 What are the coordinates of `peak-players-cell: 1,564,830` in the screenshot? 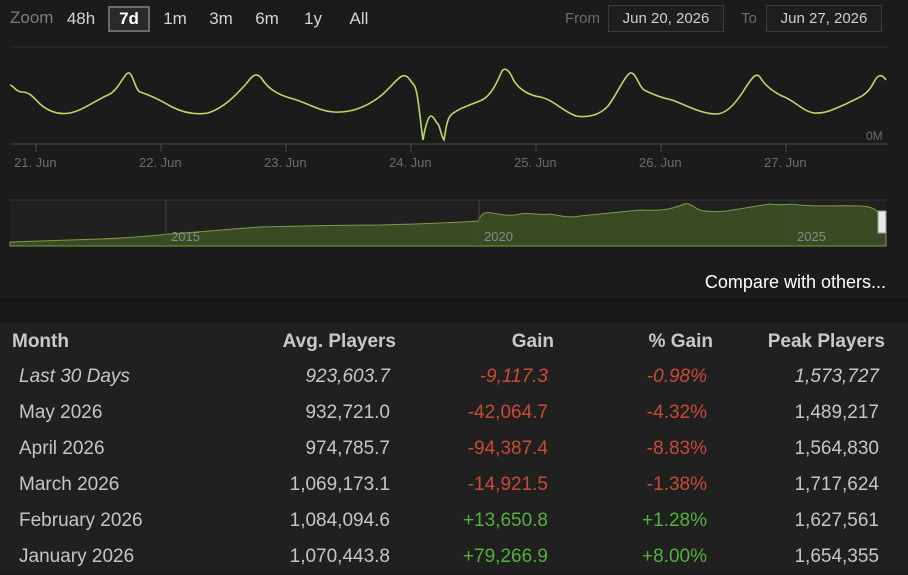 It's located at (836, 448).